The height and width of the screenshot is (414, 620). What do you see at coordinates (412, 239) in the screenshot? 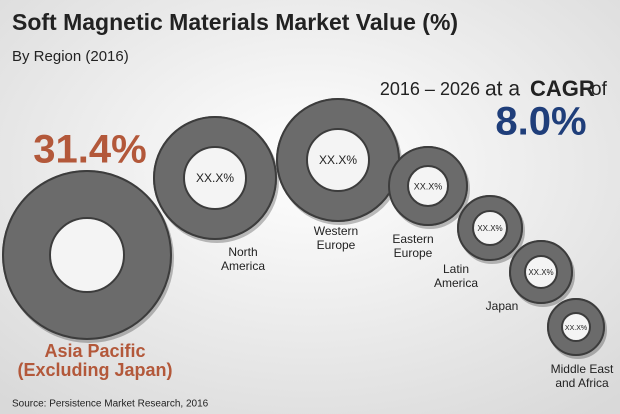
I see `region-label: Eastern` at bounding box center [412, 239].